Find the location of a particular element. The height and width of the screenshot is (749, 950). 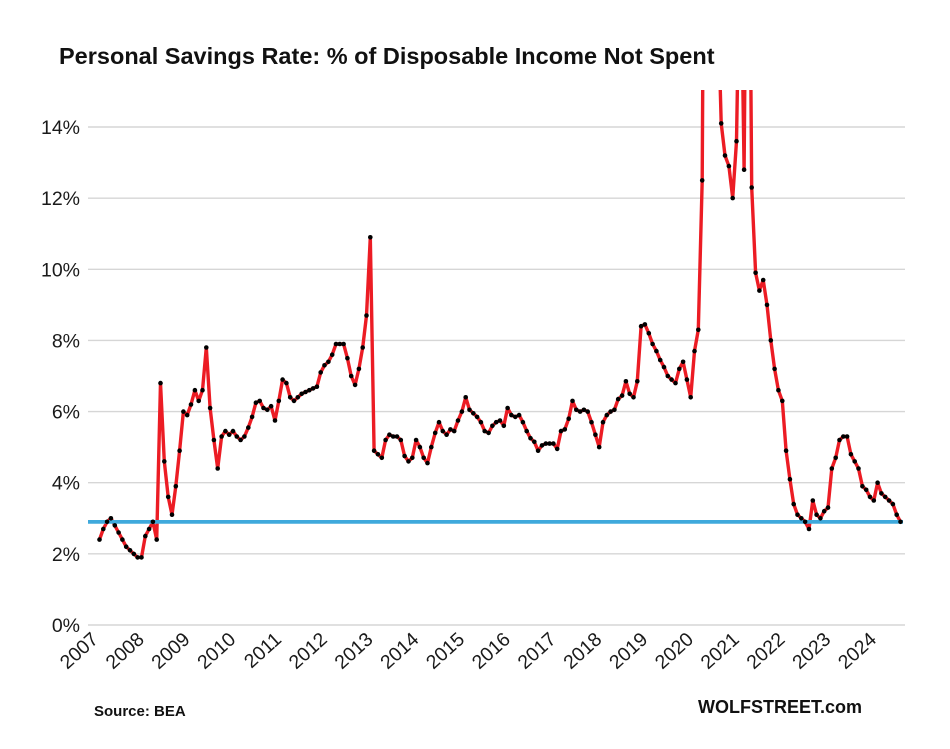

x-tick-label: 2021 is located at coordinates (720, 650).